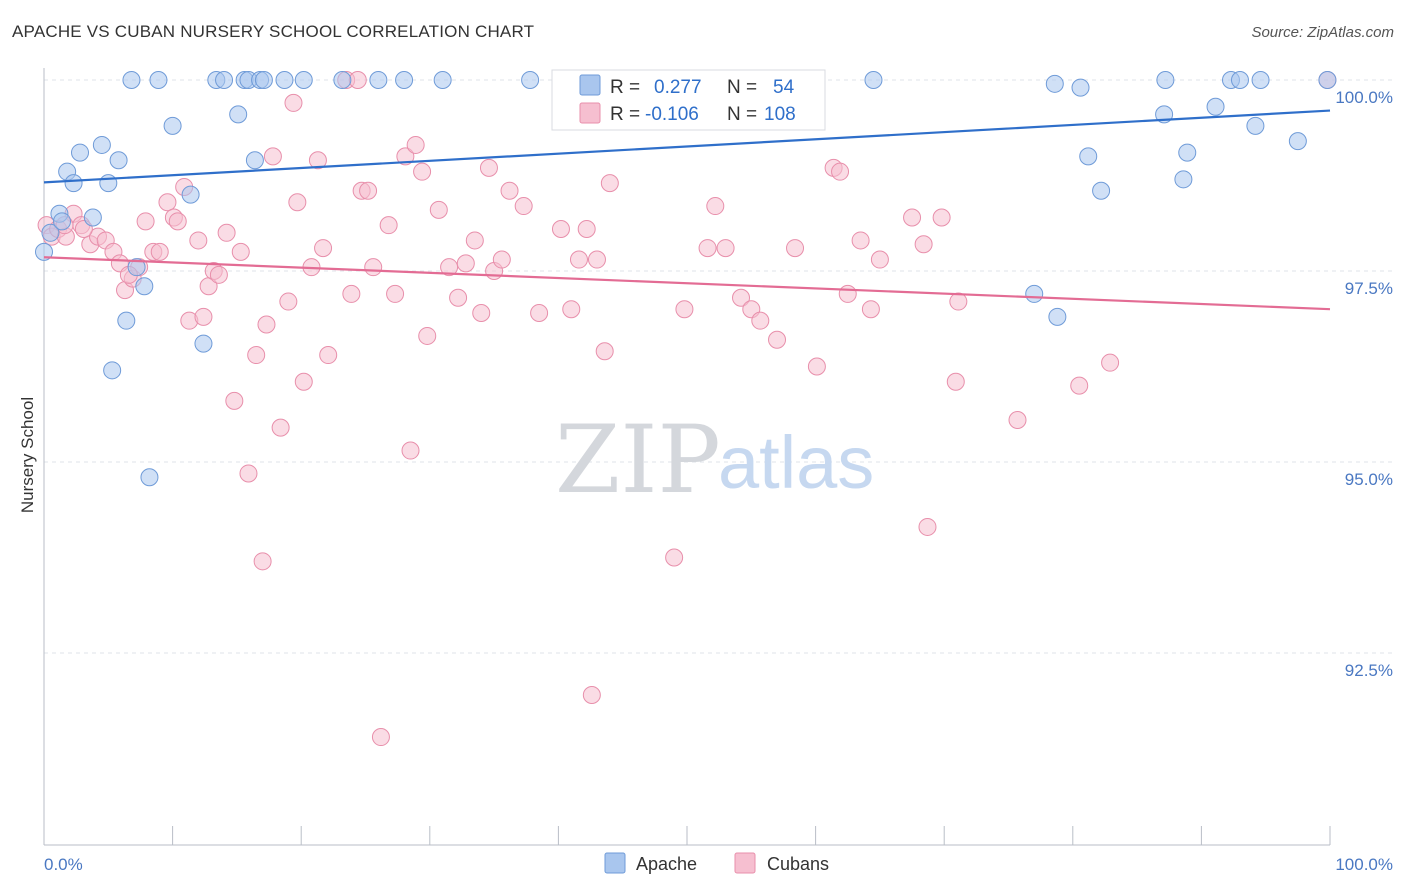 This screenshot has width=1406, height=892. What do you see at coordinates (672, 114) in the screenshot?
I see `cubans-r-value: -0.106` at bounding box center [672, 114].